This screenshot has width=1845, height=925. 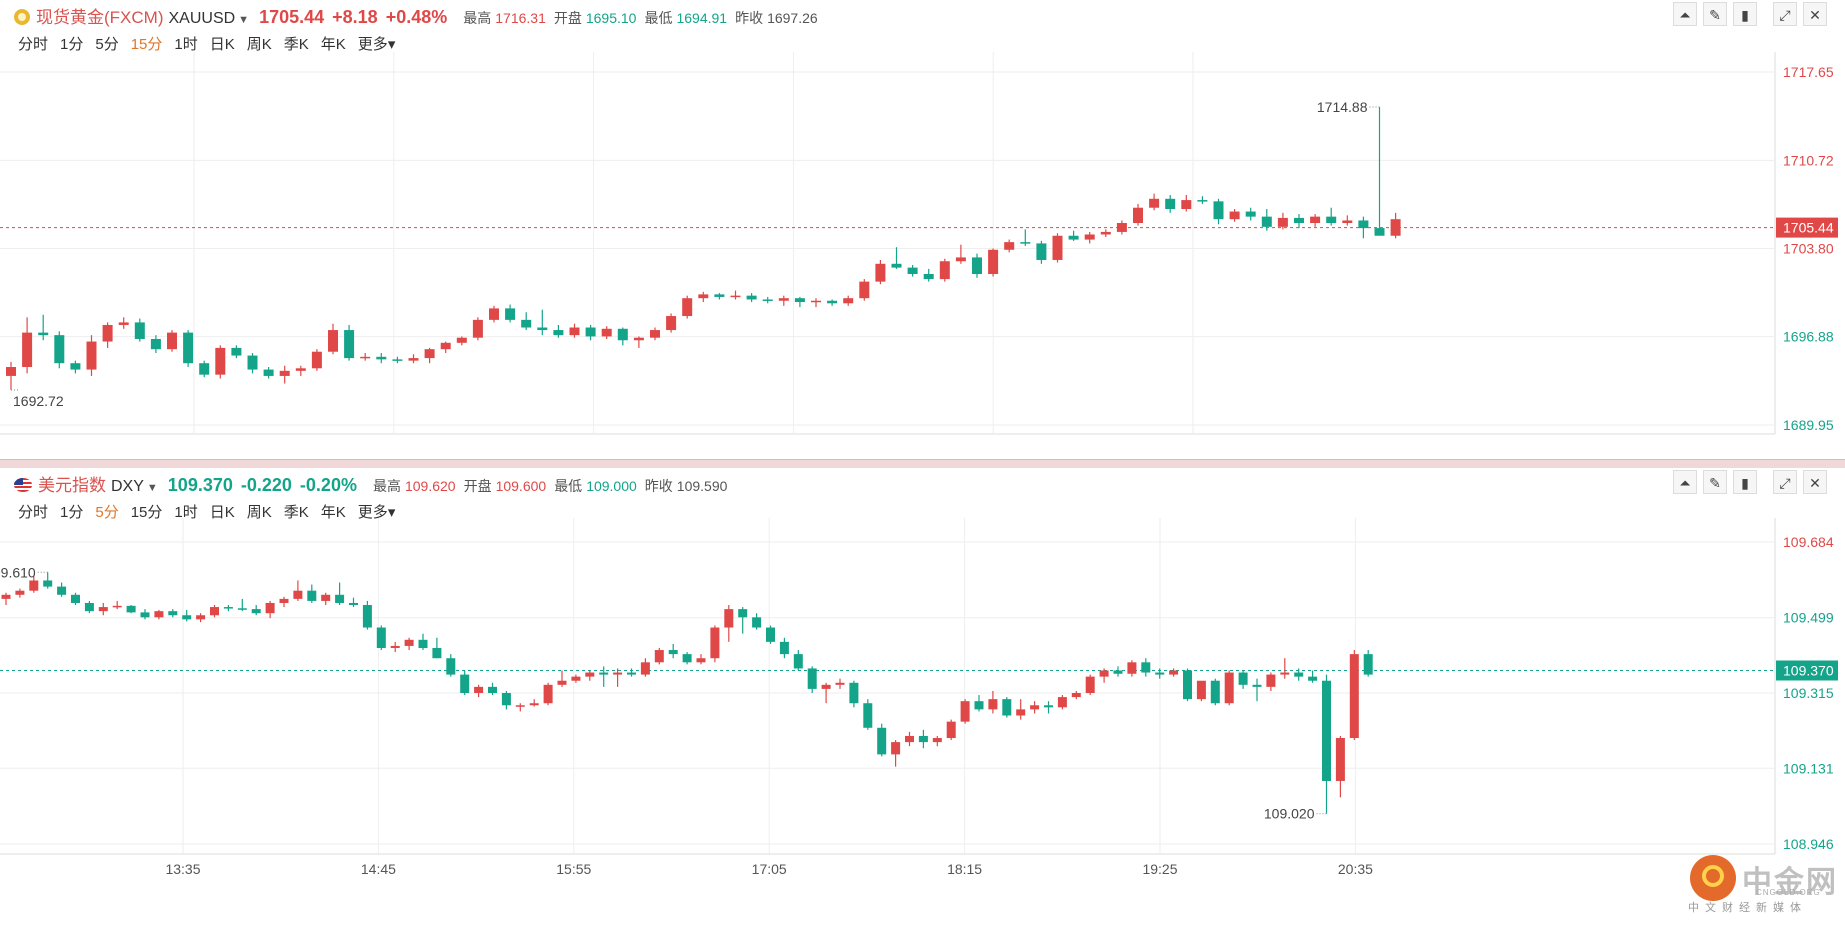 What do you see at coordinates (328, 485) in the screenshot?
I see `price-change-percent: -0.20%` at bounding box center [328, 485].